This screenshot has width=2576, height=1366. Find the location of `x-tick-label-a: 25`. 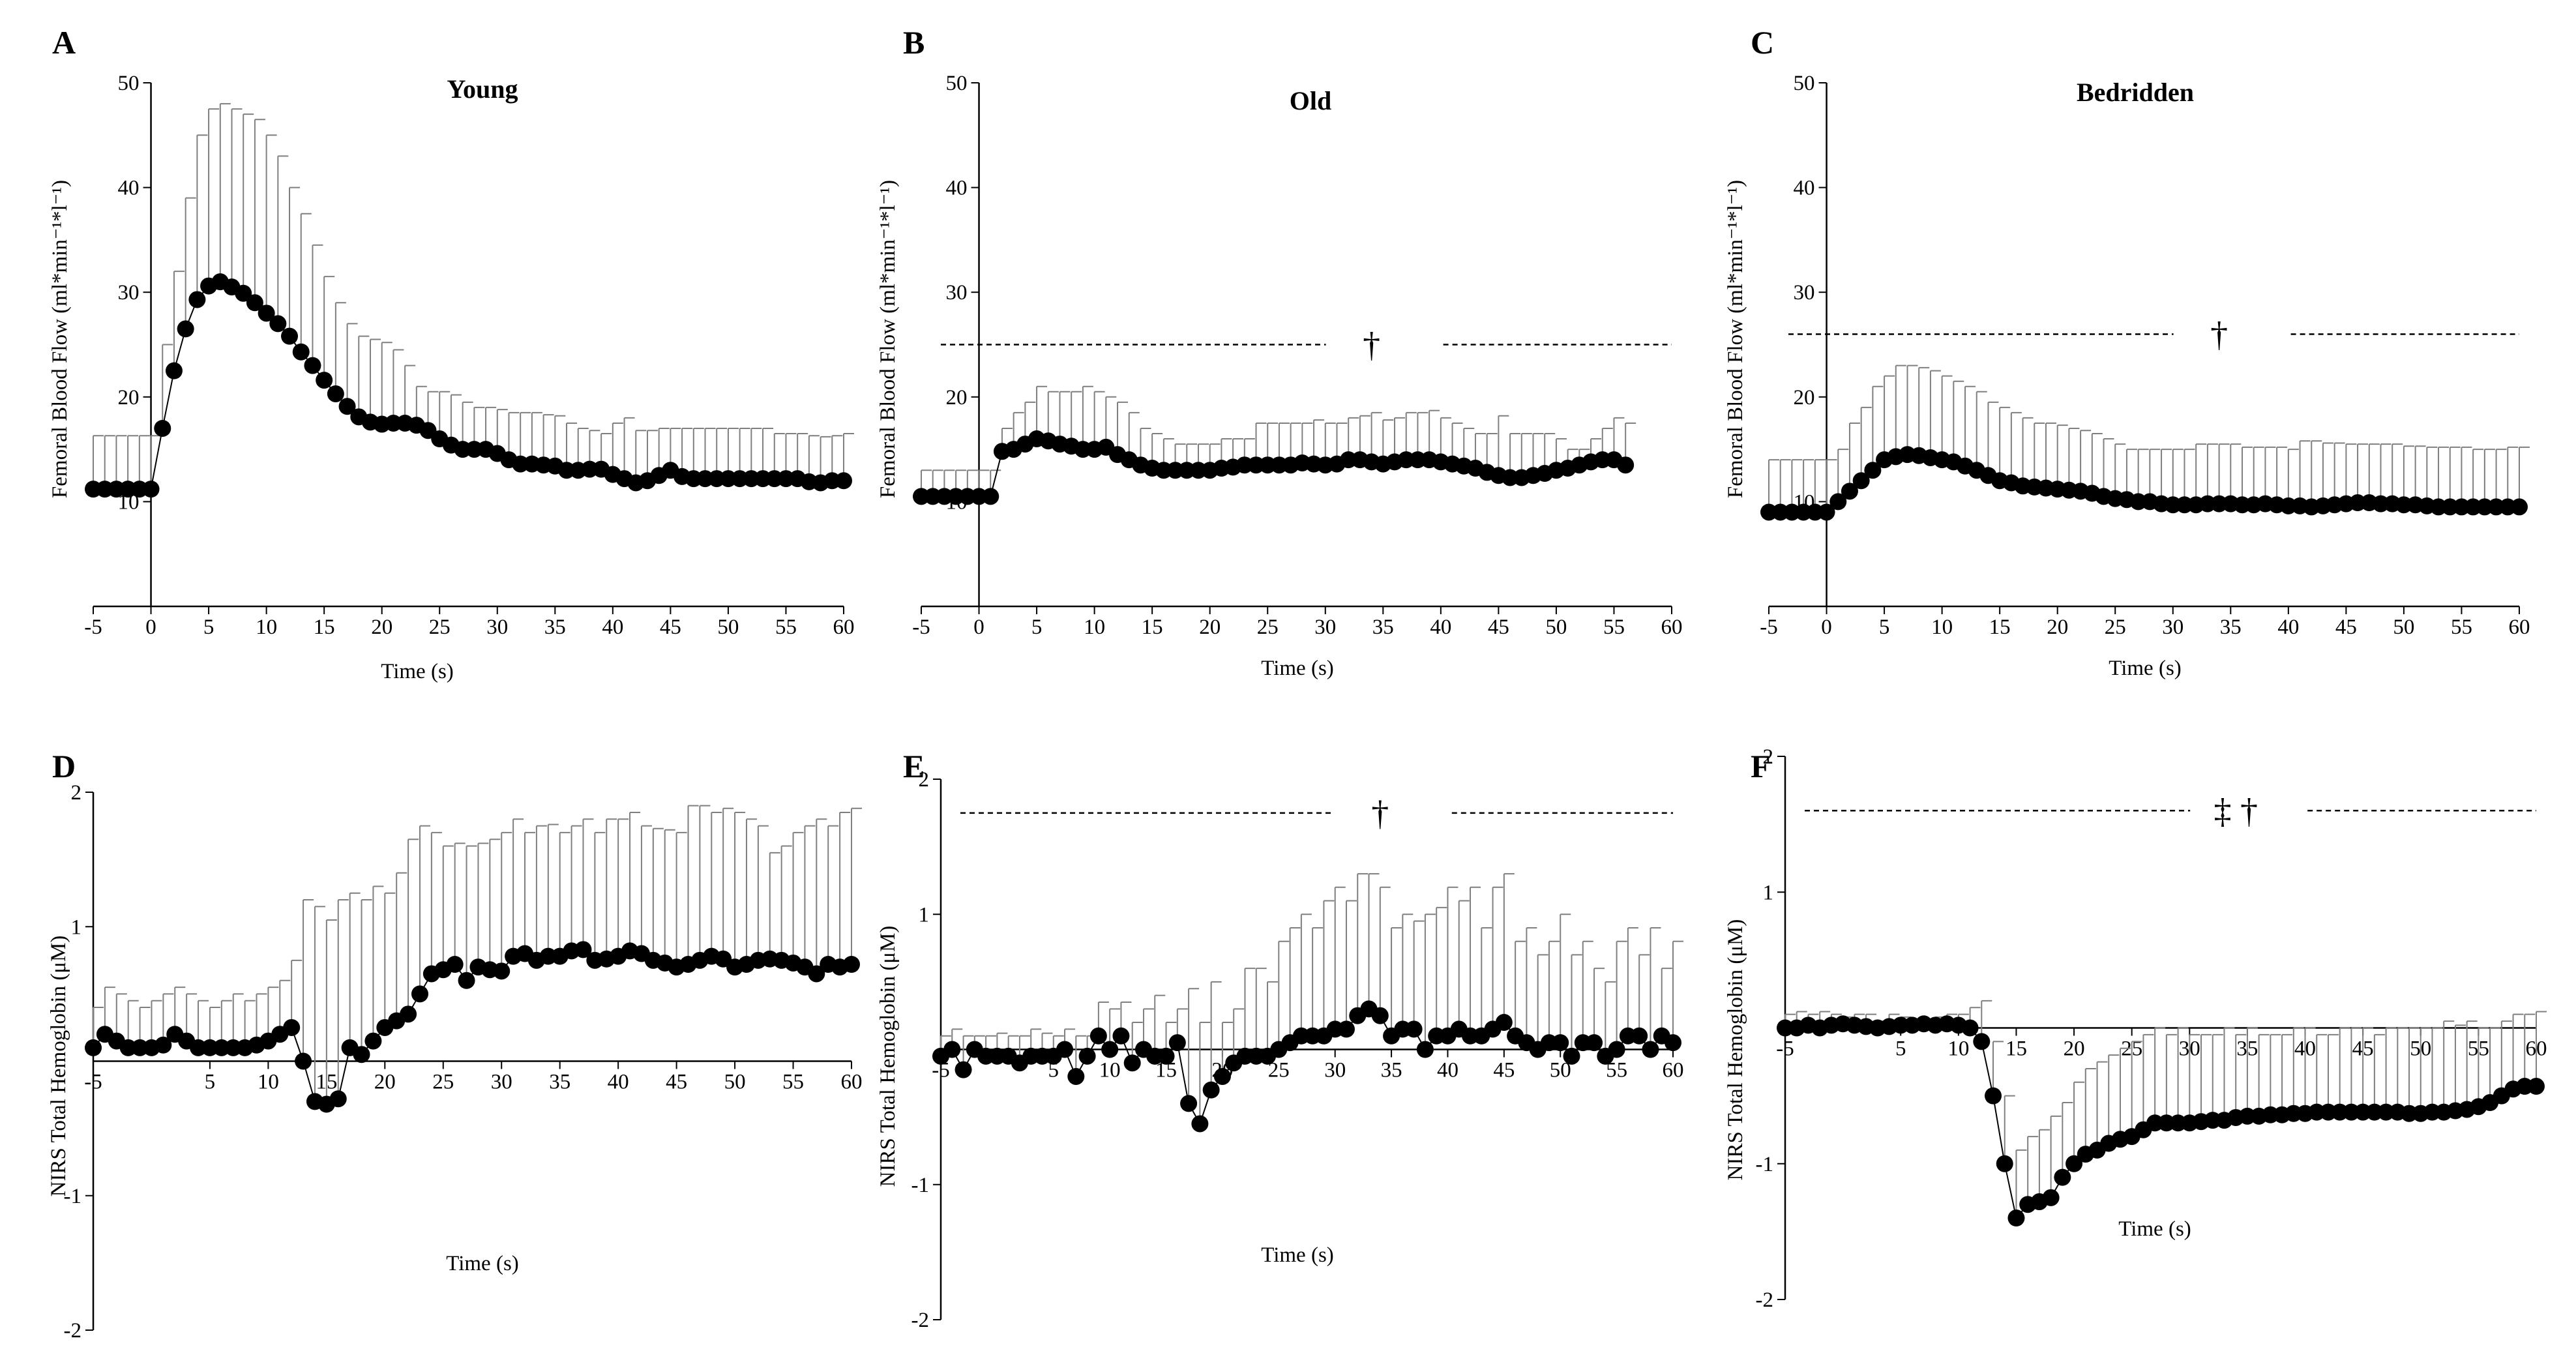

x-tick-label-a: 25 is located at coordinates (440, 627).